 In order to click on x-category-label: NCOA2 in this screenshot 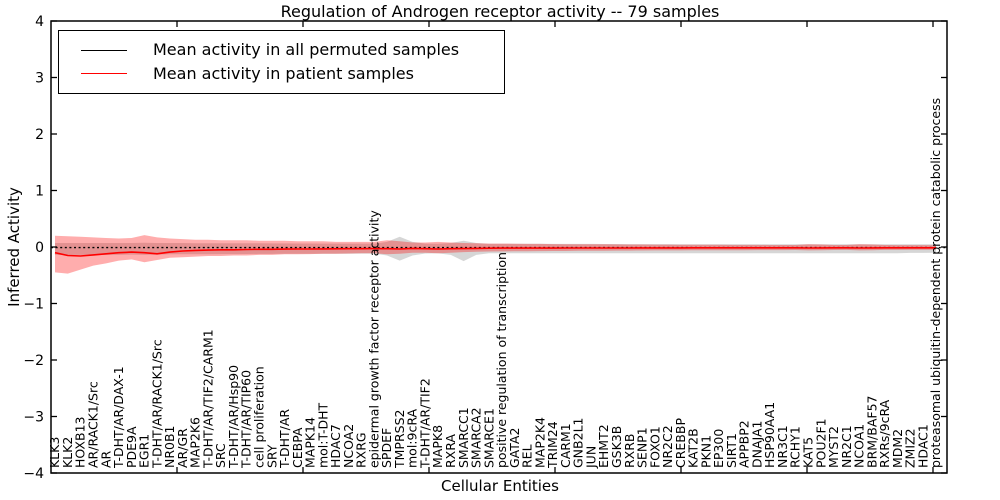, I will do `click(348, 446)`.